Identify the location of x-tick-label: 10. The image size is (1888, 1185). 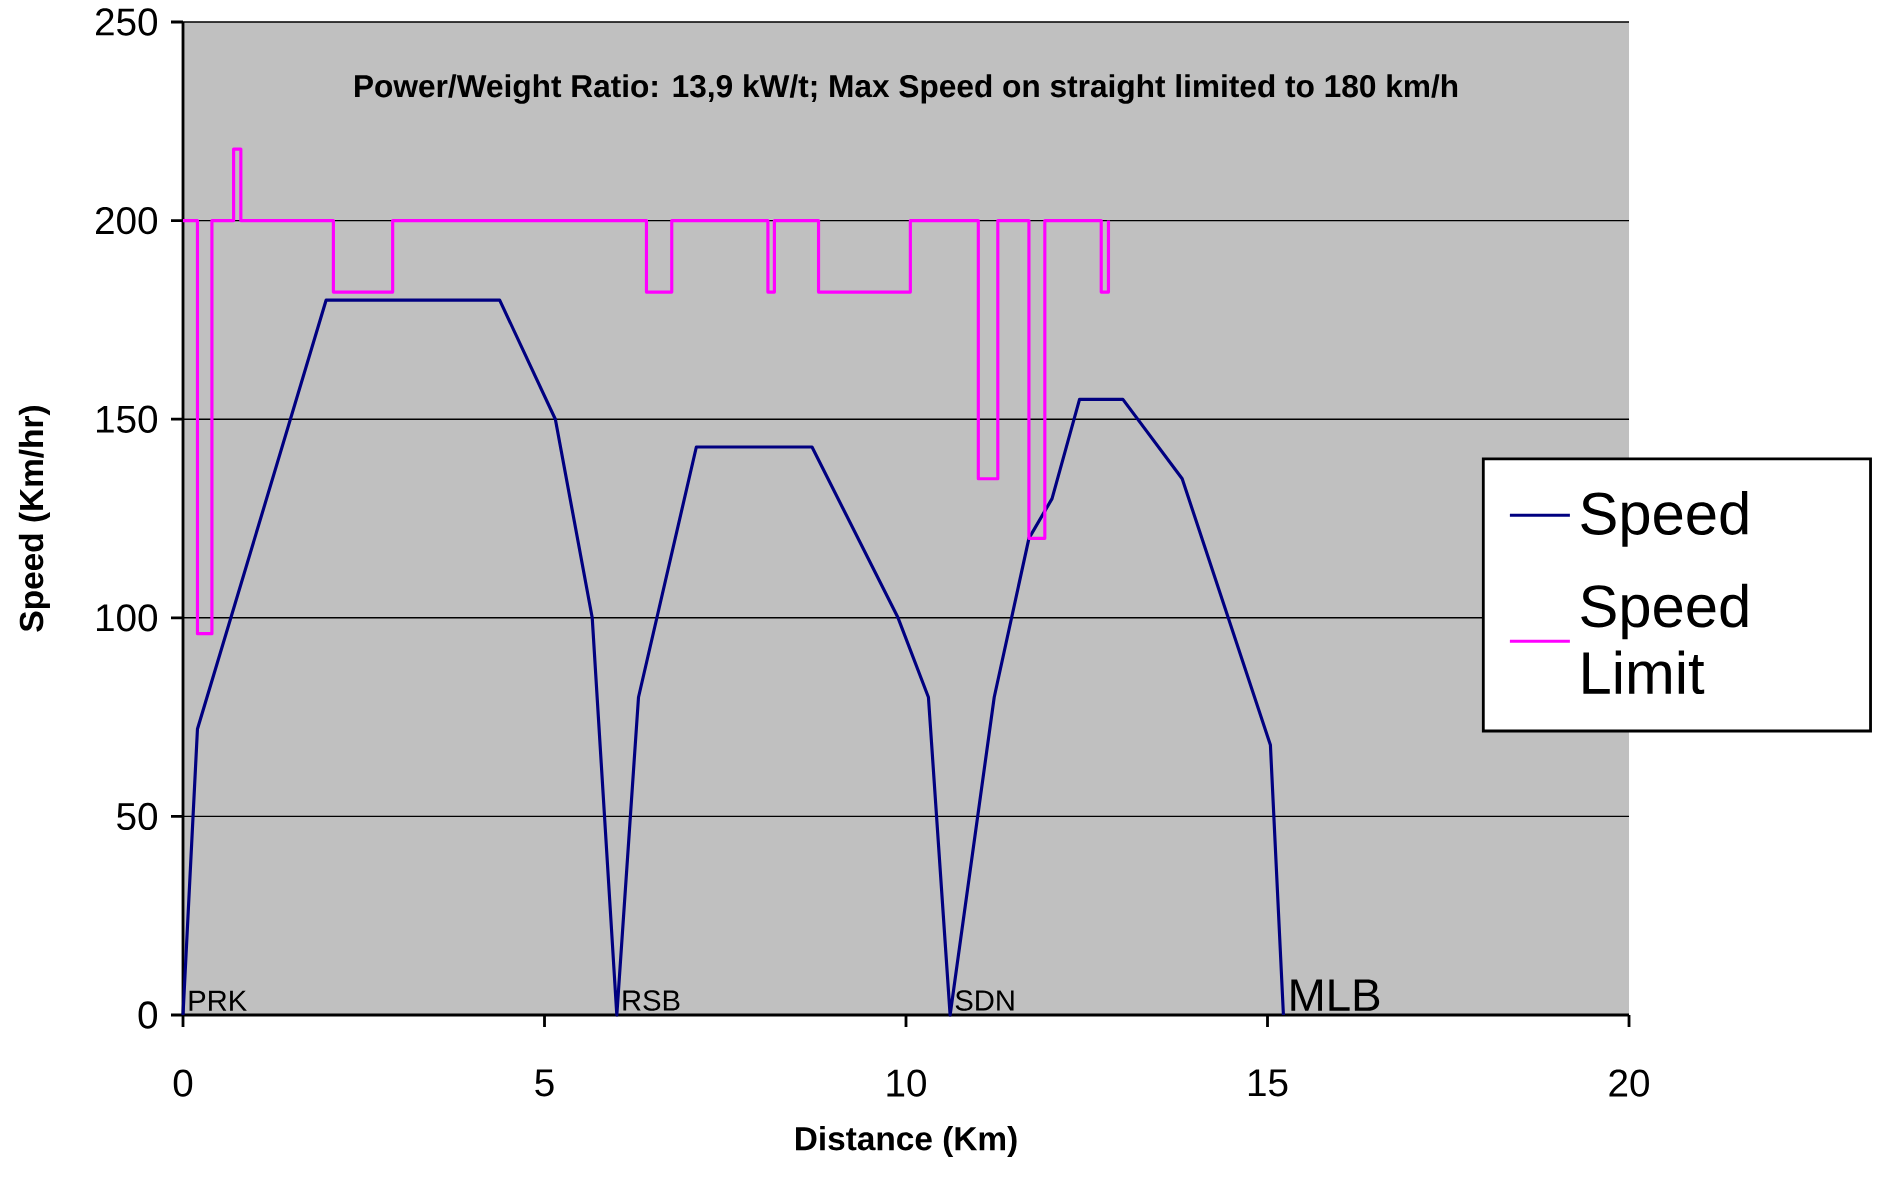
(906, 1083).